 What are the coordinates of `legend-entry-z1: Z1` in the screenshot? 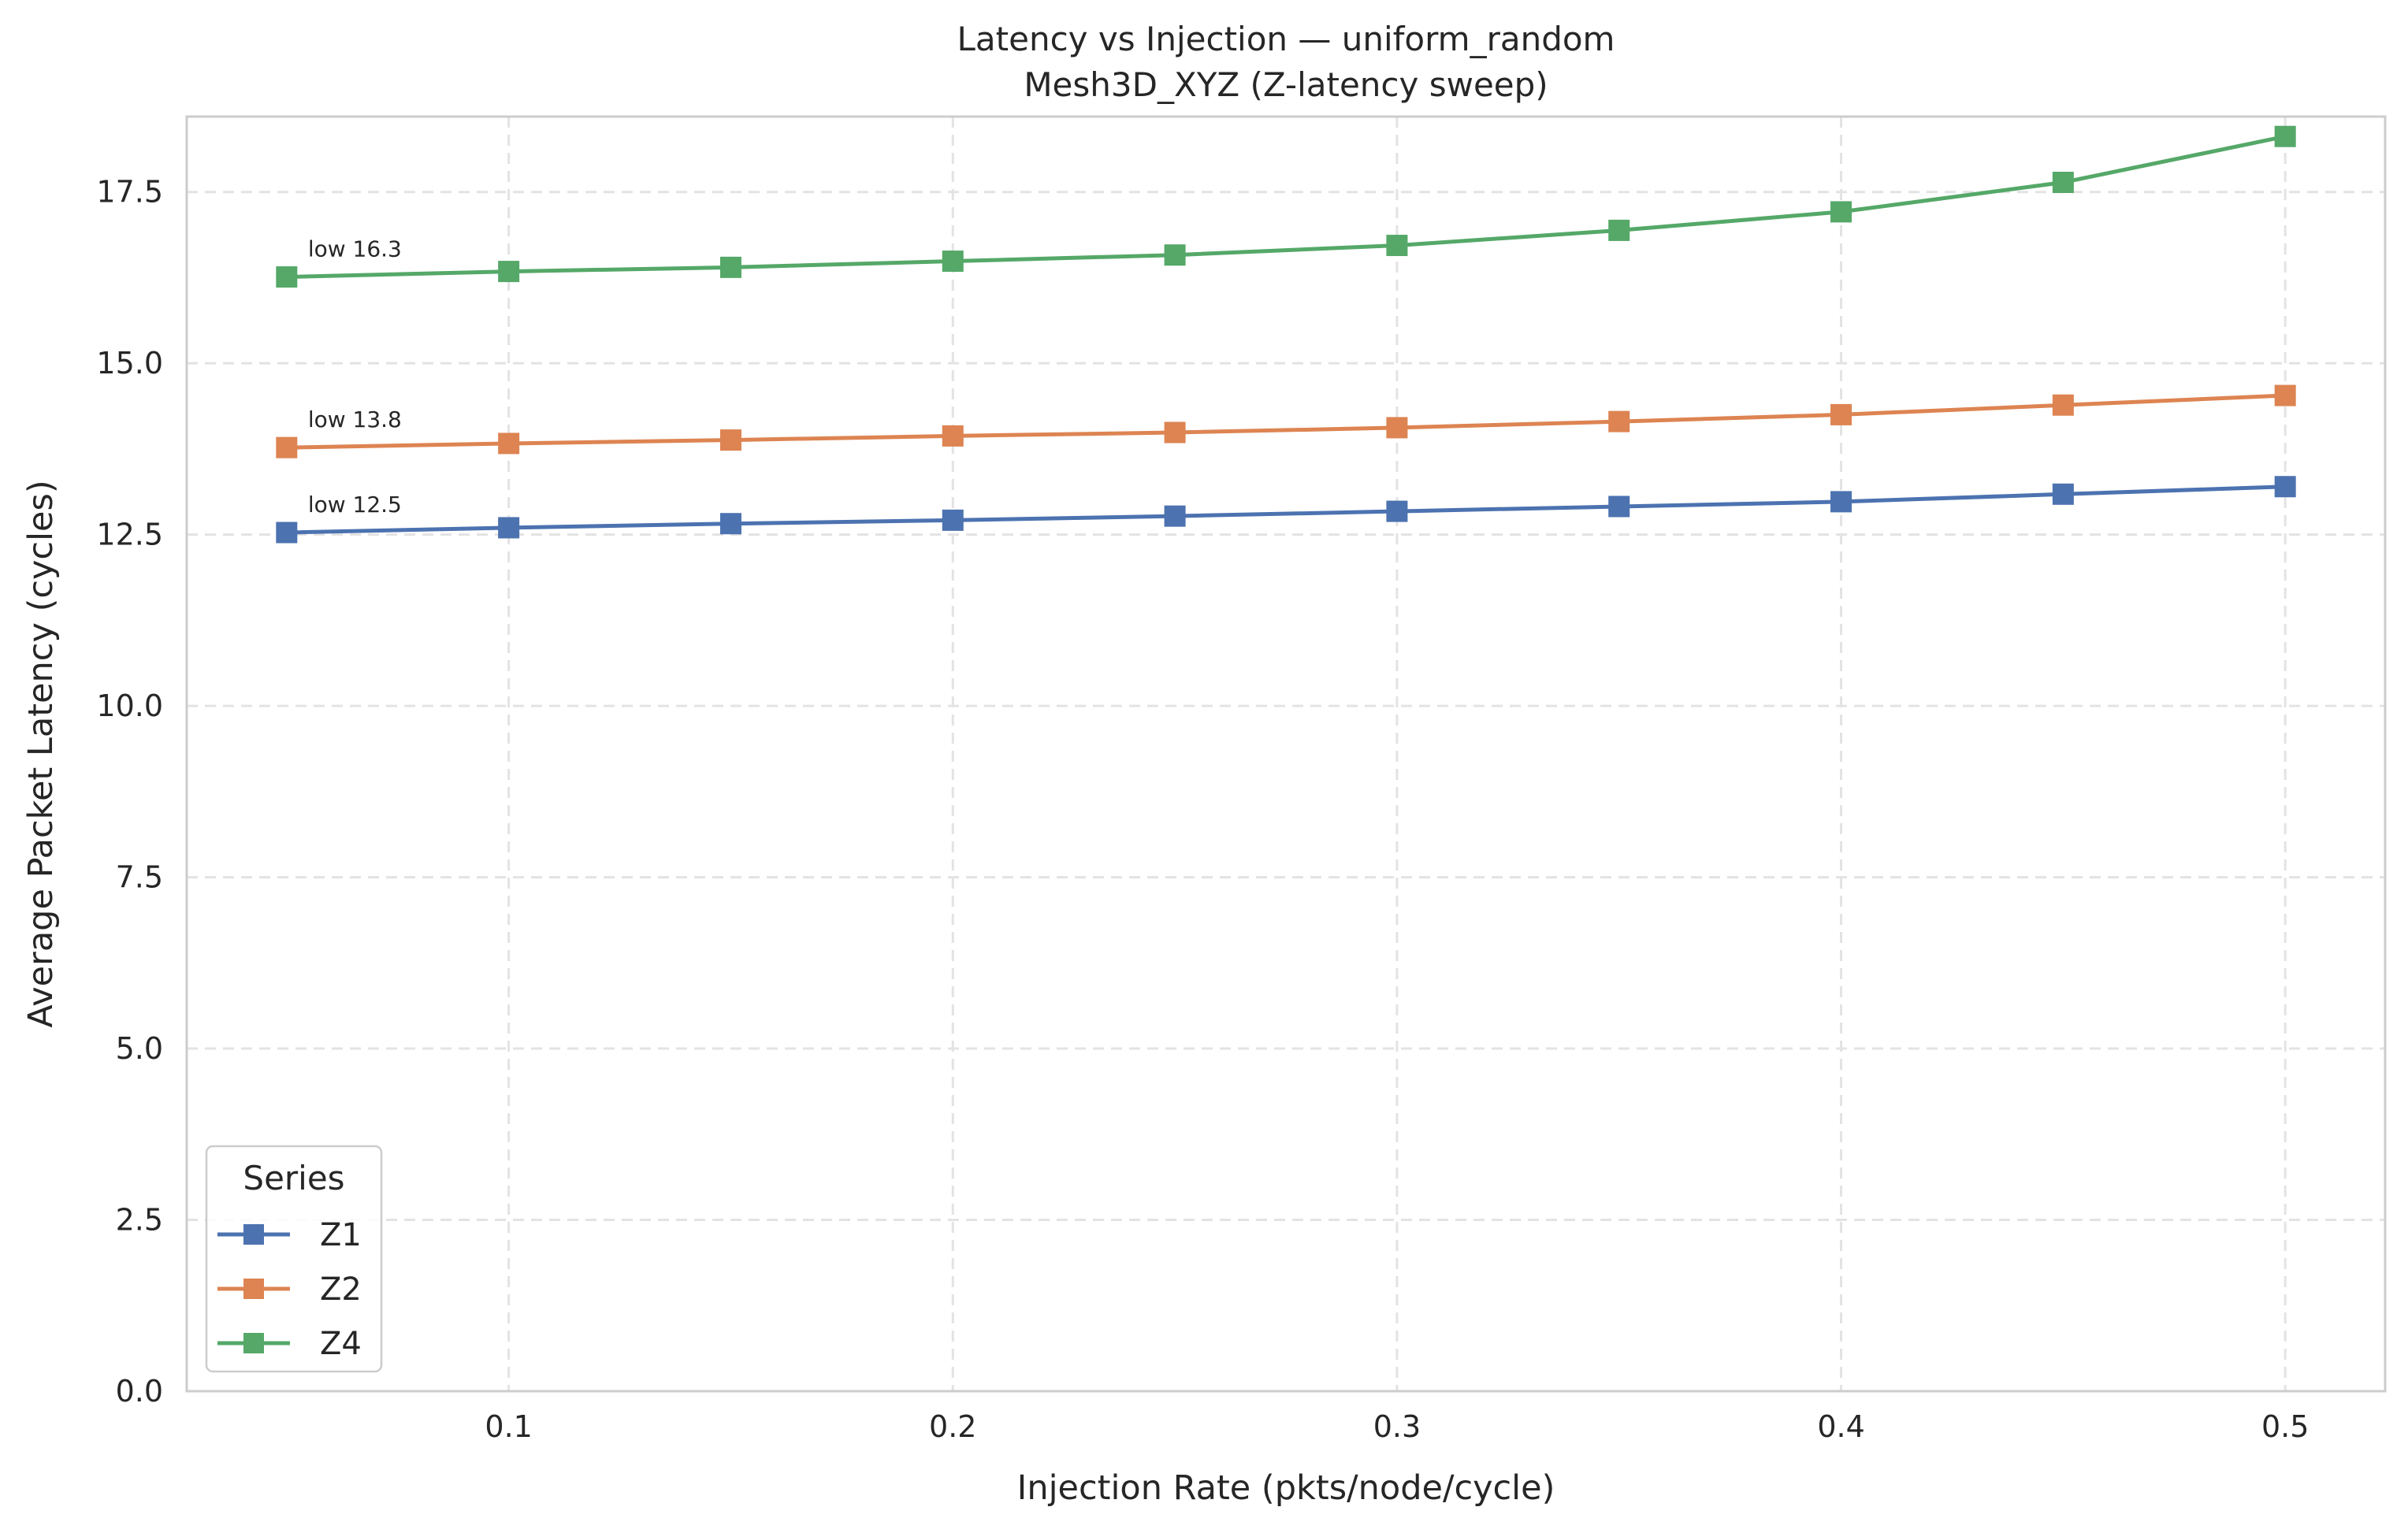 It's located at (289, 1235).